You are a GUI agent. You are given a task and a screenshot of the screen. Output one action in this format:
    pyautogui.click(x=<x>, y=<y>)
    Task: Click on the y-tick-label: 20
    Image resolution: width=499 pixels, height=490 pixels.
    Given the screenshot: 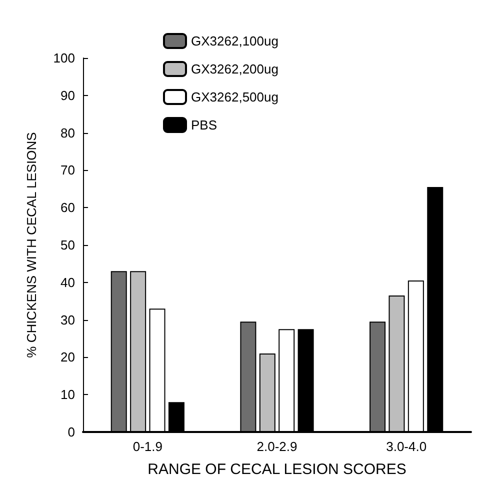 What is the action you would take?
    pyautogui.click(x=67, y=357)
    